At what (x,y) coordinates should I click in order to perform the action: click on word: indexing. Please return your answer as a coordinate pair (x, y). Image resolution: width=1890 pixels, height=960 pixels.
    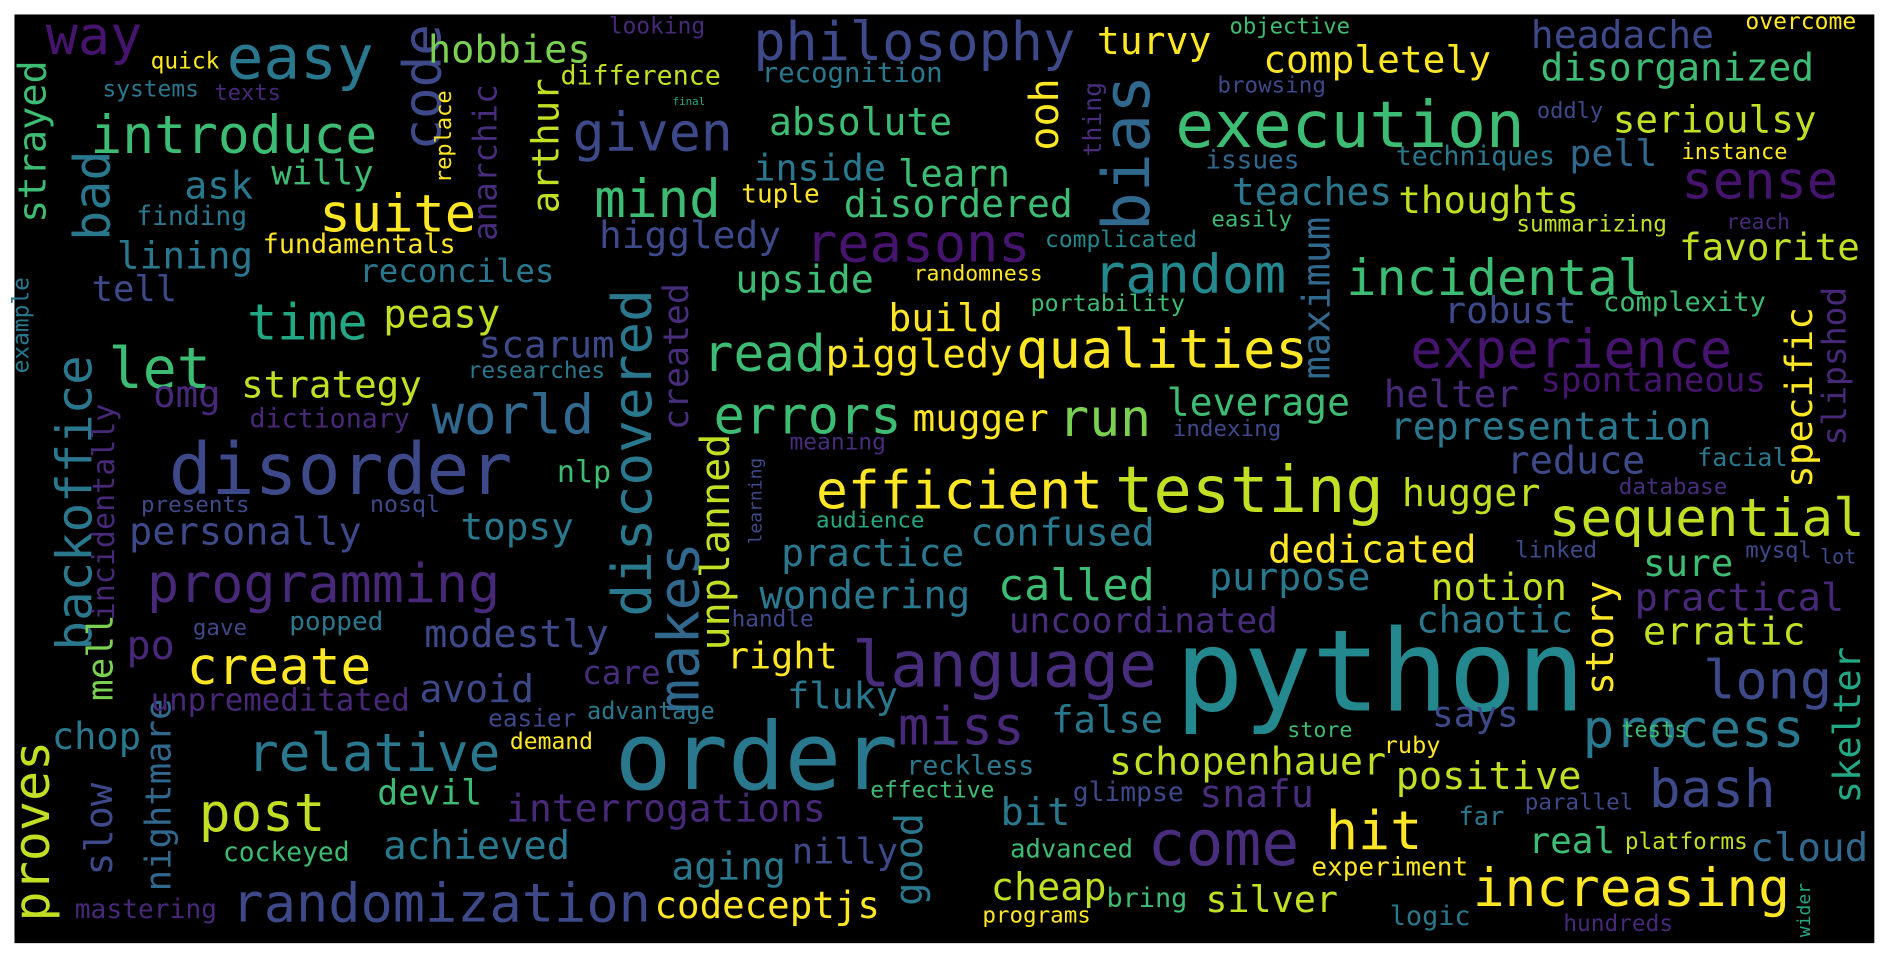
    Looking at the image, I should click on (1227, 429).